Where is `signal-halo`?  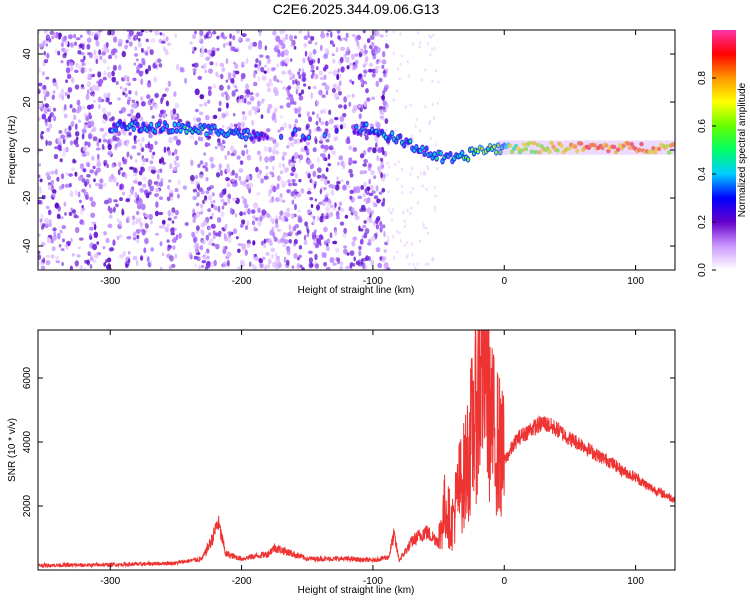 signal-halo is located at coordinates (586, 147).